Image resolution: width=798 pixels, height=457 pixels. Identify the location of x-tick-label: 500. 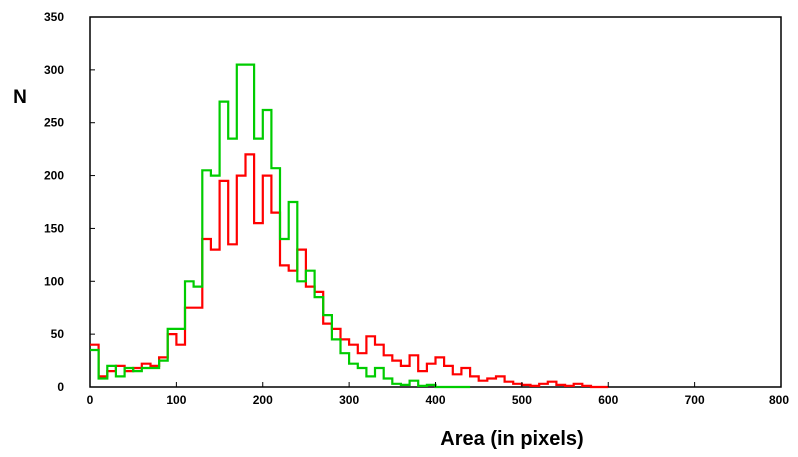
(522, 400).